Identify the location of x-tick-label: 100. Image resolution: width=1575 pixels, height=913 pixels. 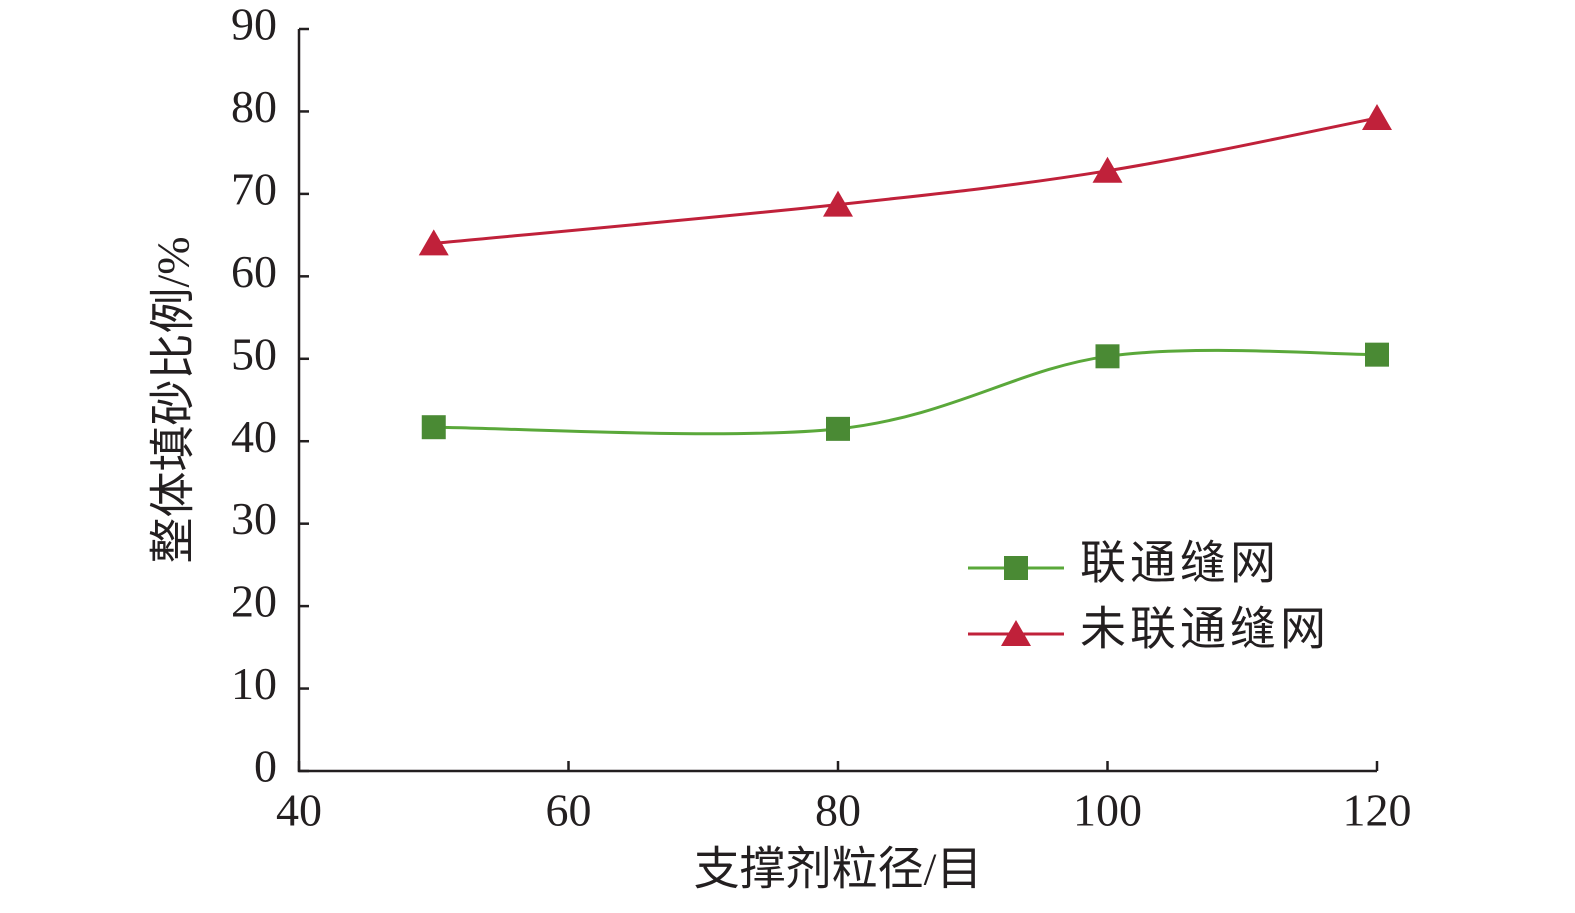
(1107, 810).